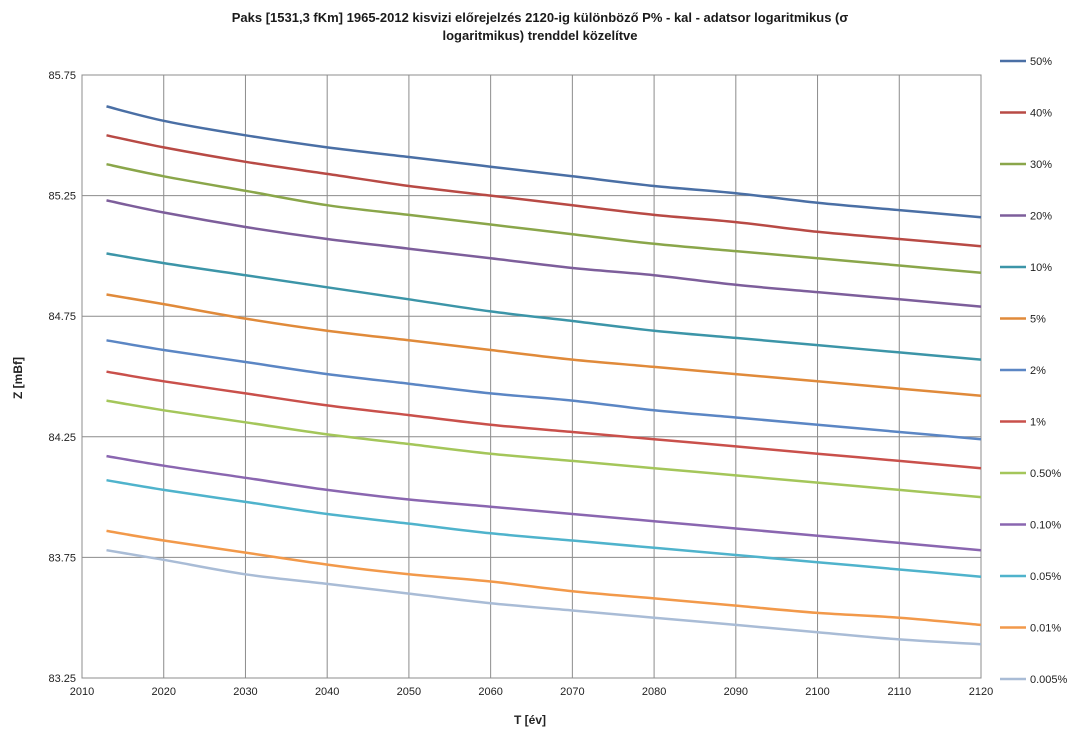  I want to click on chart-title-line-2: logaritmikus) trenddel közelítve, so click(539, 35).